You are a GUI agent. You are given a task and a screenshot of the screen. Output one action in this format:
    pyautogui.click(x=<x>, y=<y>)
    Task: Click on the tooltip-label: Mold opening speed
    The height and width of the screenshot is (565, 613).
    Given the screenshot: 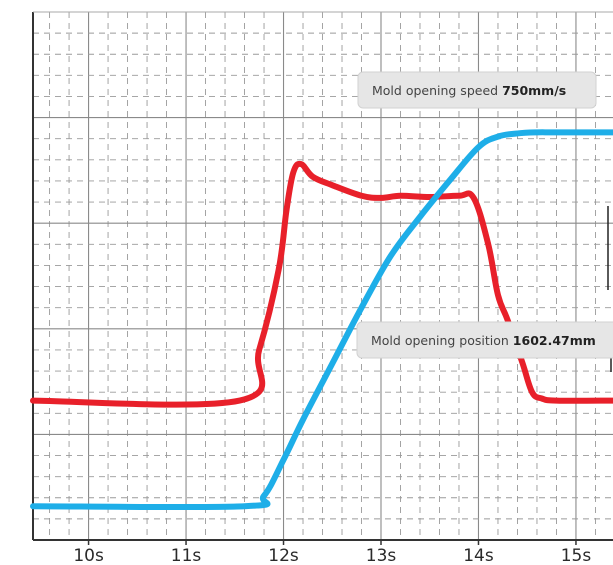 What is the action you would take?
    pyautogui.click(x=437, y=90)
    